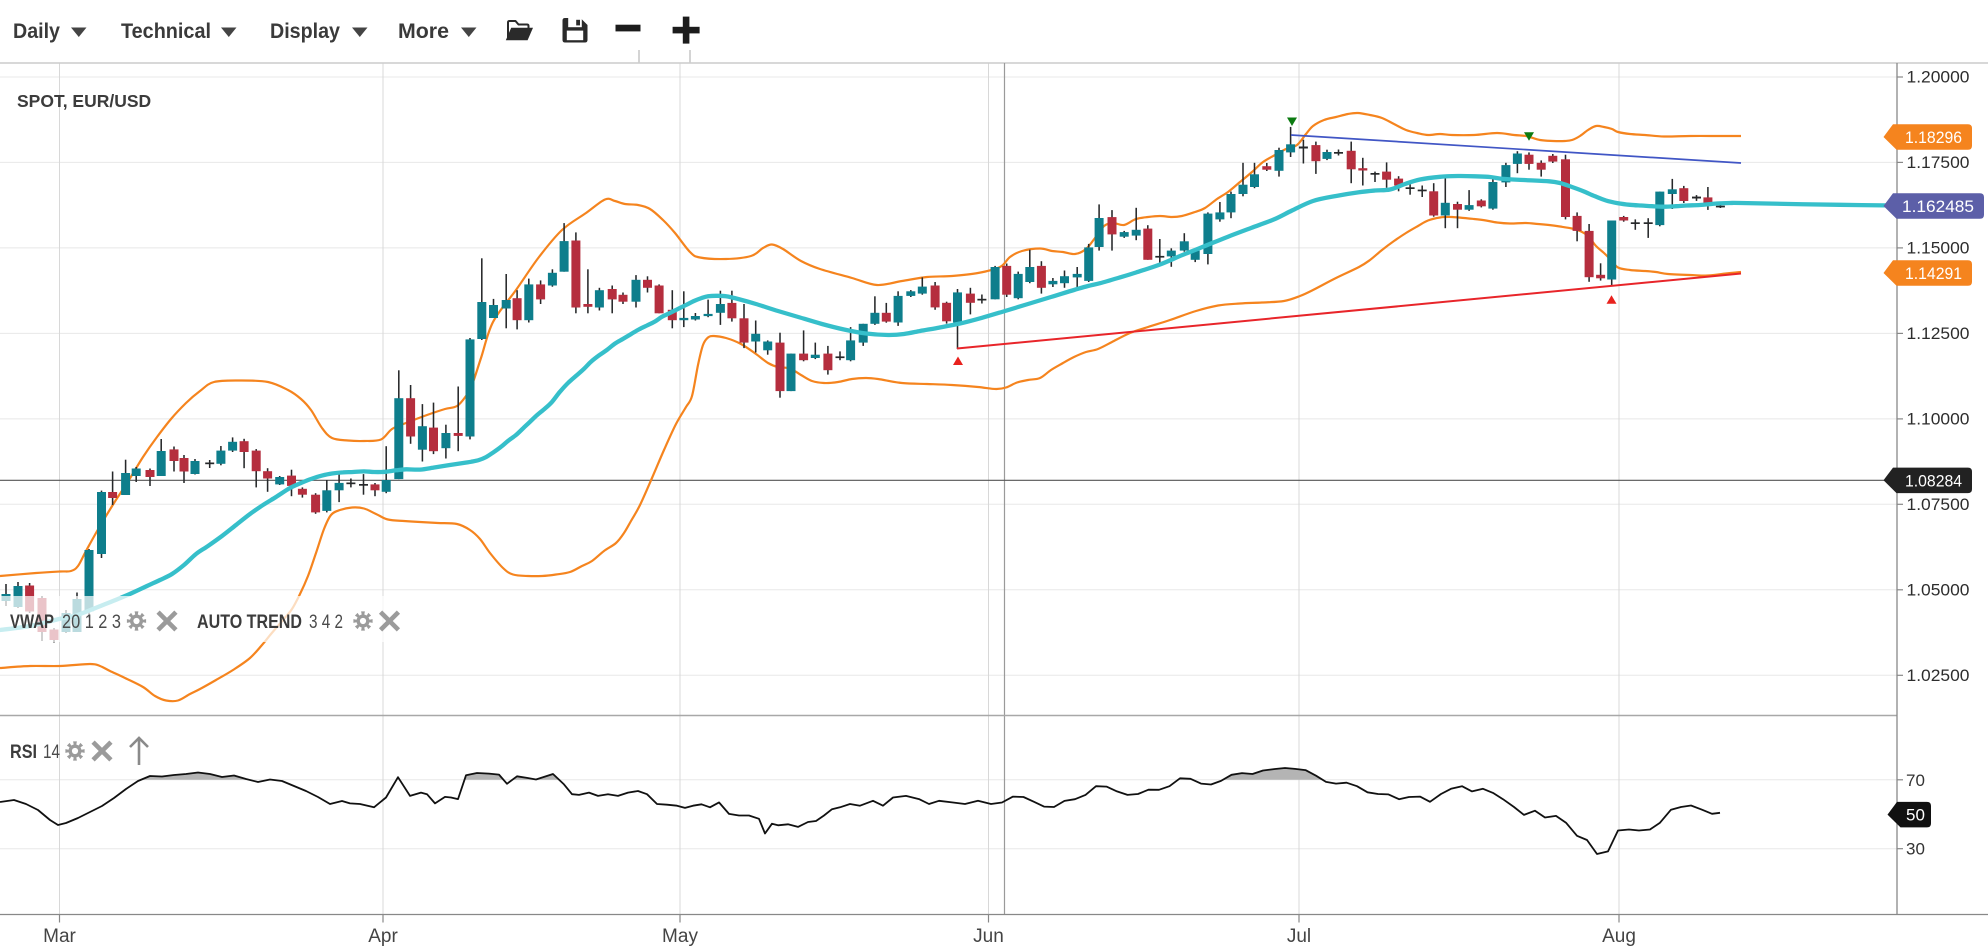 This screenshot has width=1988, height=952. Describe the element at coordinates (988, 936) in the screenshot. I see `svg-text: Jun` at that location.